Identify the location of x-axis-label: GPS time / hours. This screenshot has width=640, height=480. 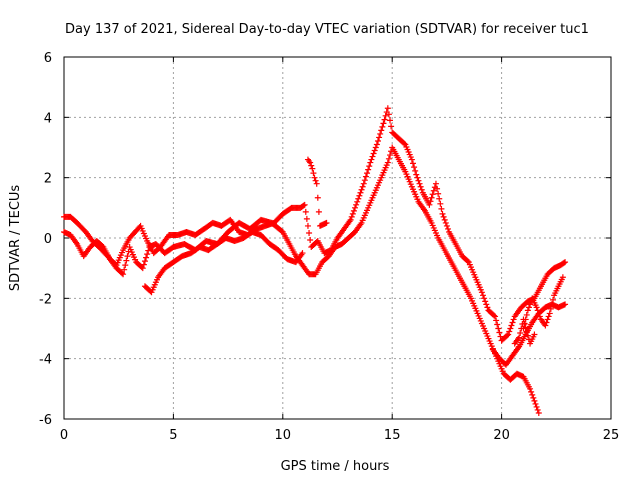
(335, 466).